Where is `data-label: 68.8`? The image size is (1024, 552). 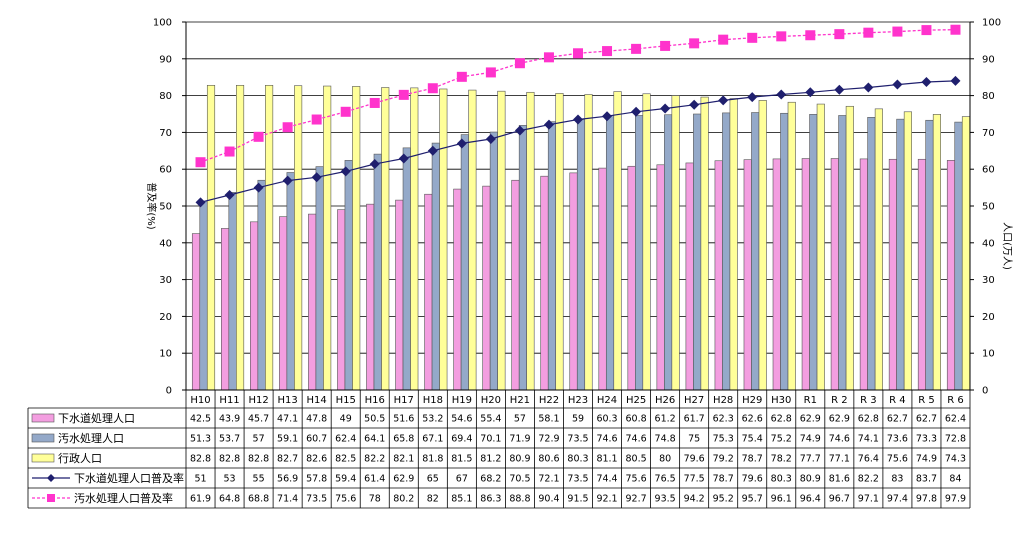
data-label: 68.8 is located at coordinates (258, 499).